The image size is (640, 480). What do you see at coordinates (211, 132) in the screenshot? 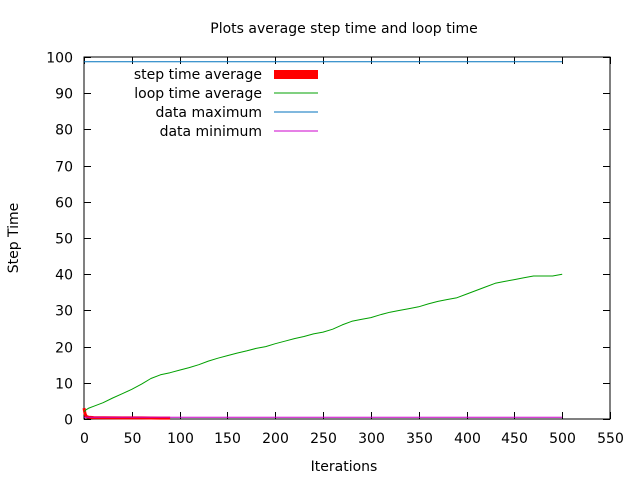
I see `legend-label-data-minimum: data minimum` at bounding box center [211, 132].